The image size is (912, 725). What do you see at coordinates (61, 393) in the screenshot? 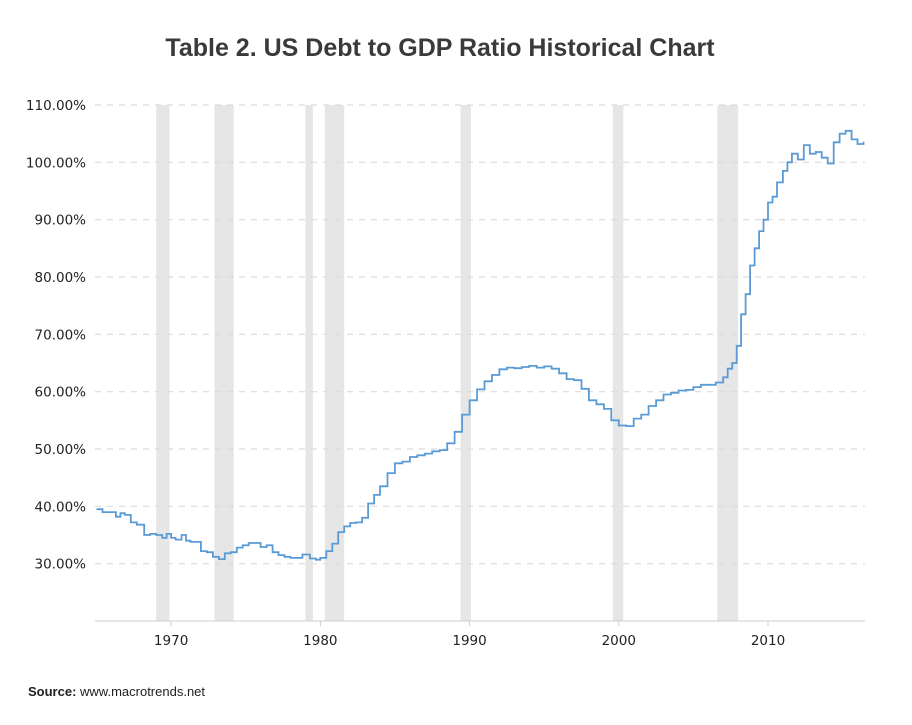
I see `y-tick-label: 60.00%` at bounding box center [61, 393].